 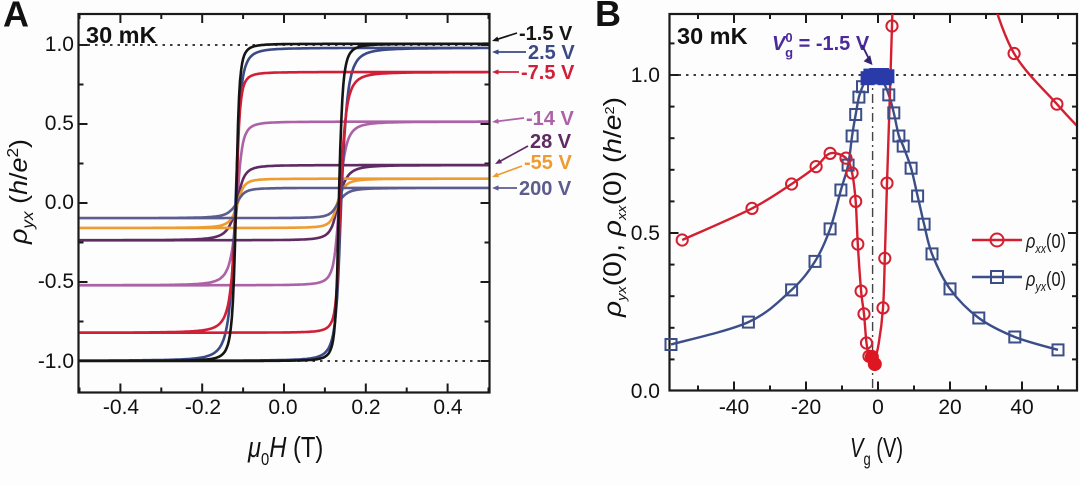 I want to click on svg-text: Vg (V), so click(x=876, y=451).